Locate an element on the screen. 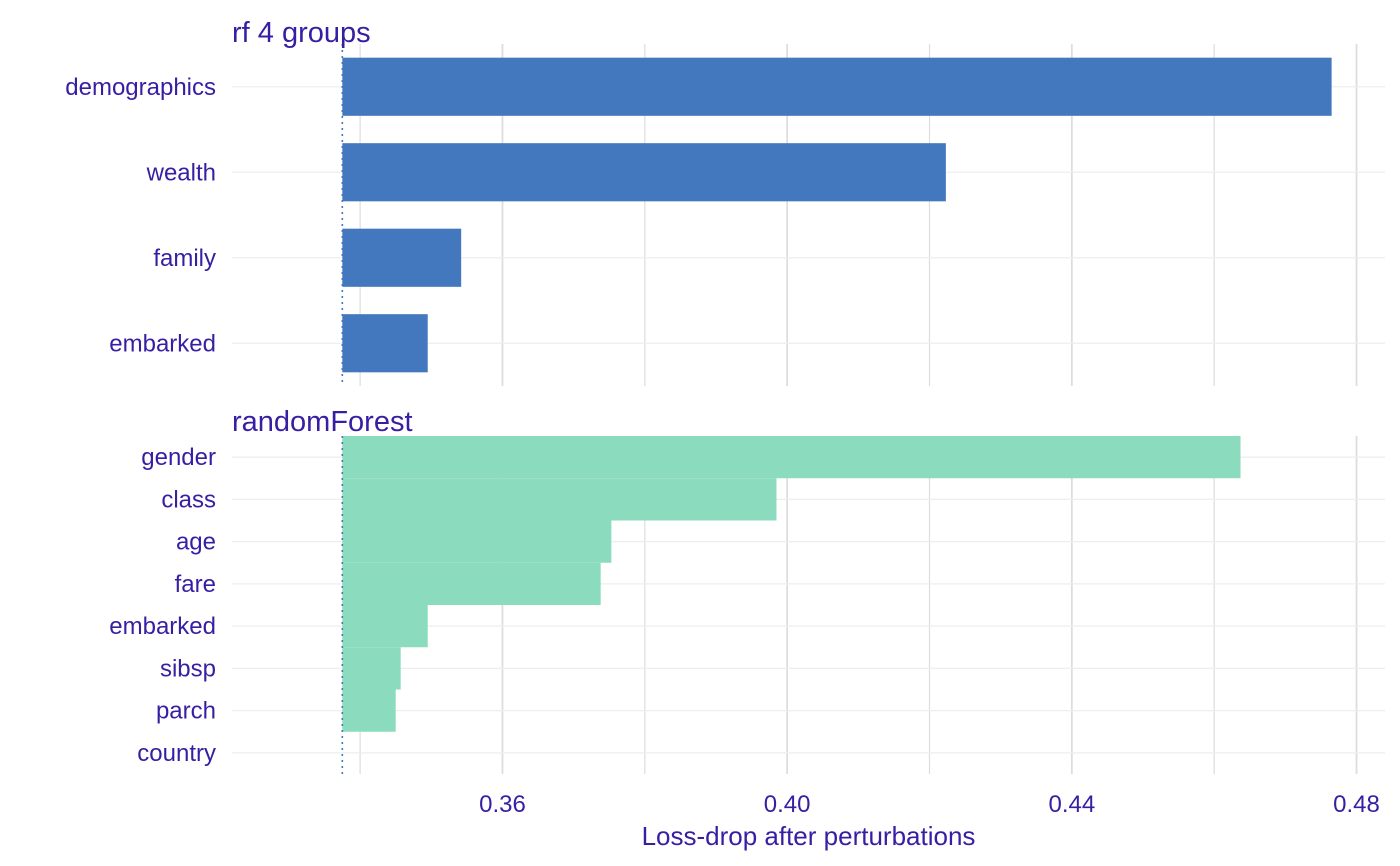 The image size is (1400, 866). category-label: gender is located at coordinates (178, 457).